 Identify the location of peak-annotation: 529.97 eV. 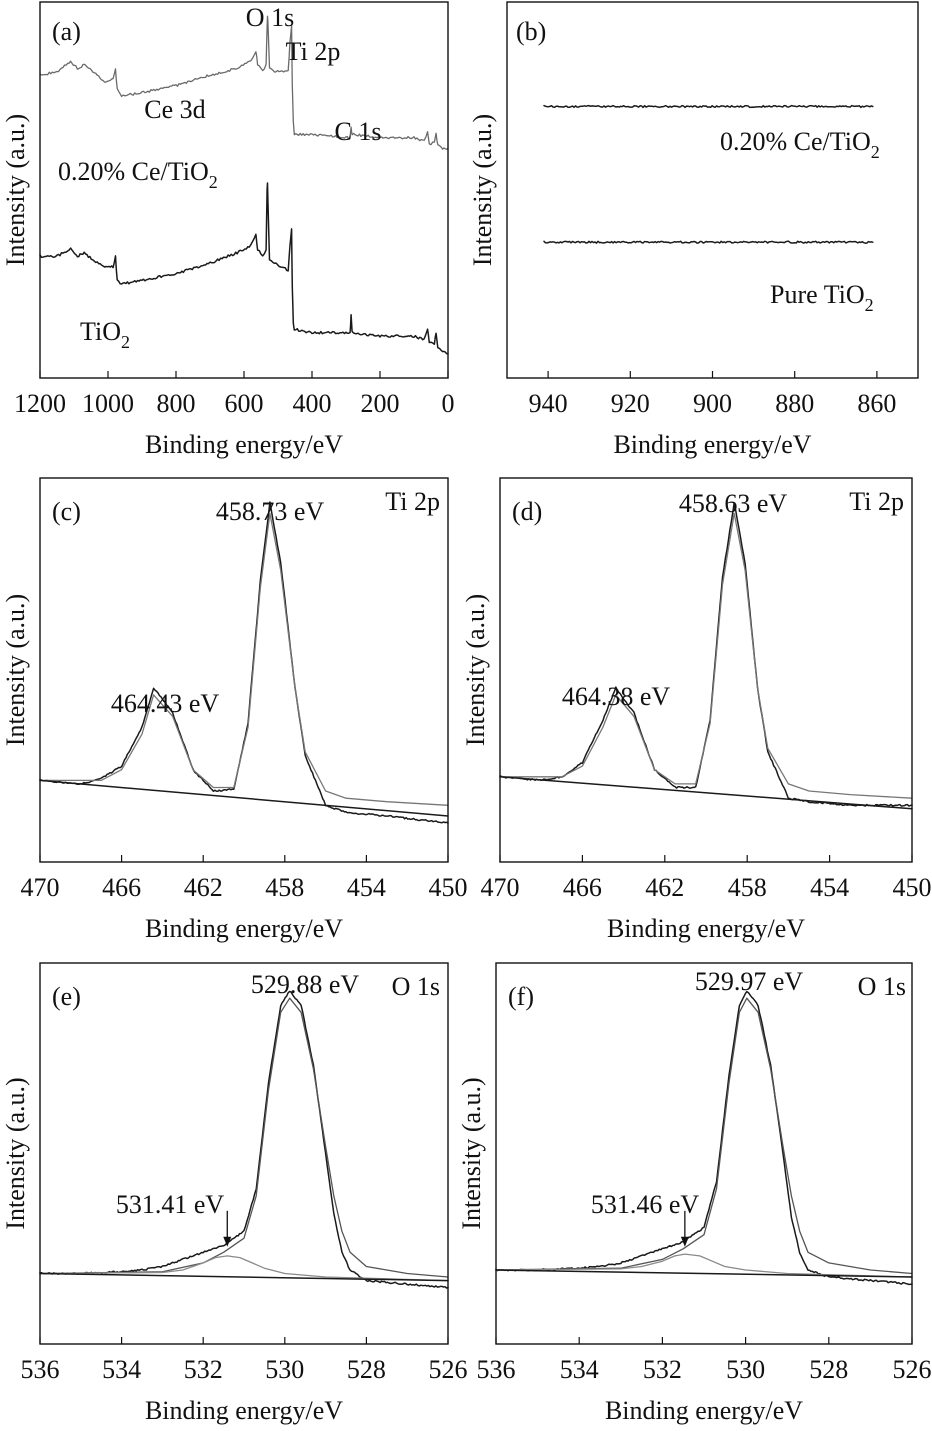
(749, 981).